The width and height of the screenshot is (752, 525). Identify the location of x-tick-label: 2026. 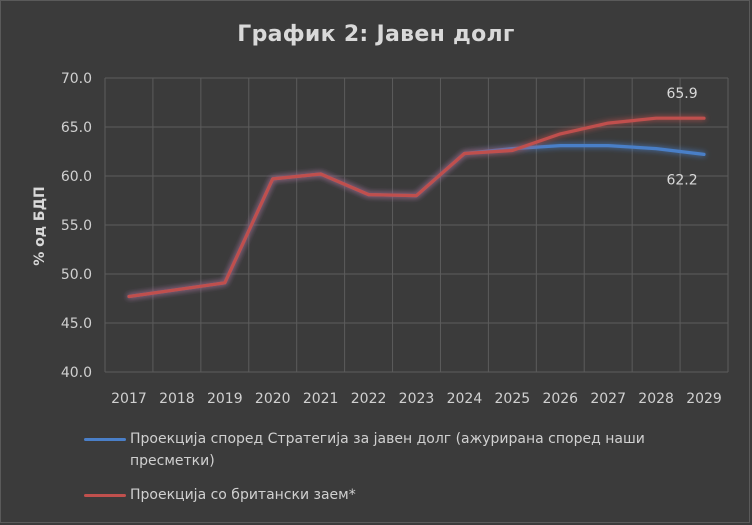
(560, 399).